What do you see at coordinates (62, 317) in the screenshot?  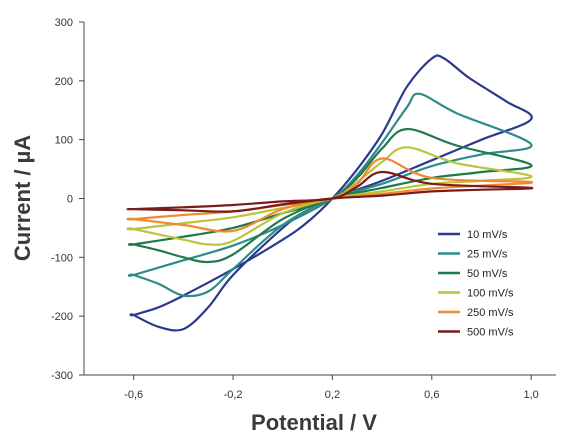 I see `y-tick-label: -200` at bounding box center [62, 317].